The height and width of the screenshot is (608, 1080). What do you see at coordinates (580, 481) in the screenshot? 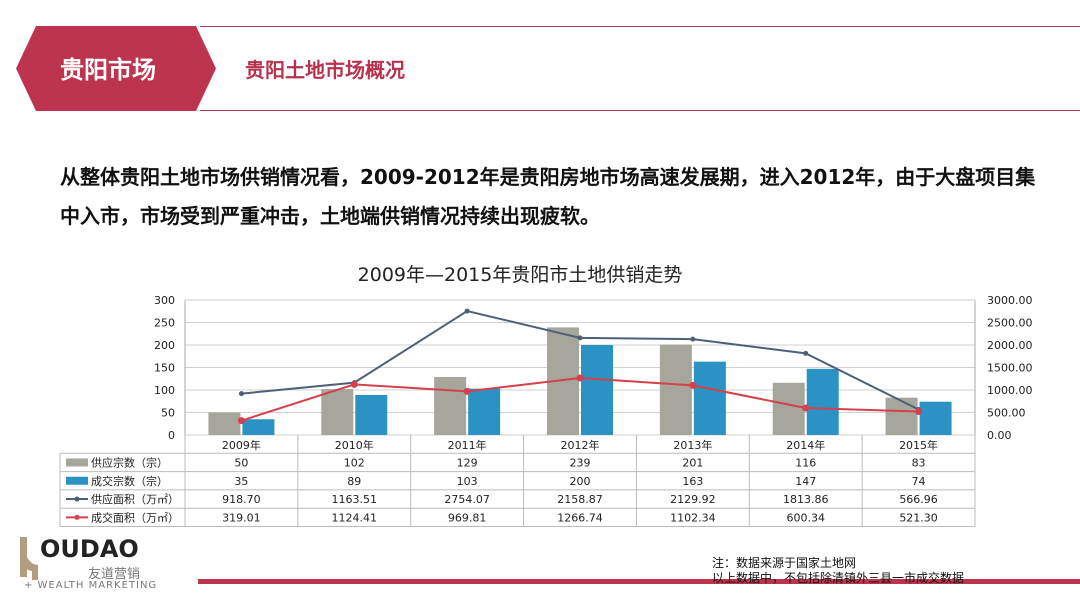
I see `data-label: 200` at bounding box center [580, 481].